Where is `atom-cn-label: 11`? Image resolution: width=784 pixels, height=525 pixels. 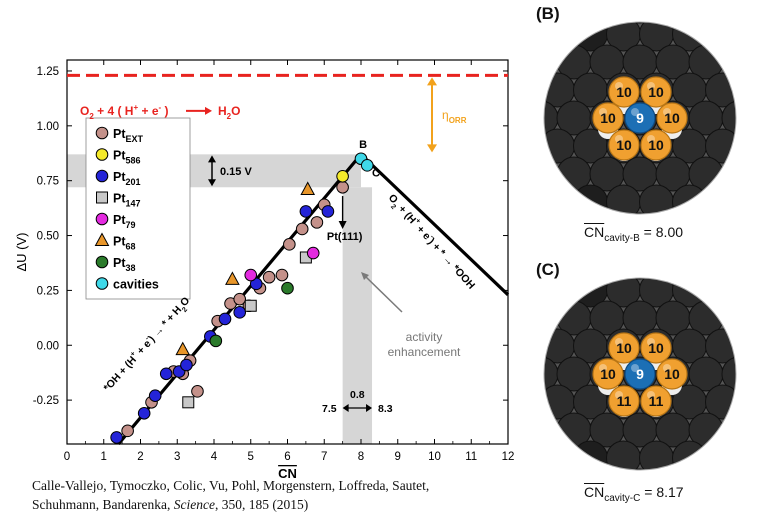 atom-cn-label: 11 is located at coordinates (656, 401).